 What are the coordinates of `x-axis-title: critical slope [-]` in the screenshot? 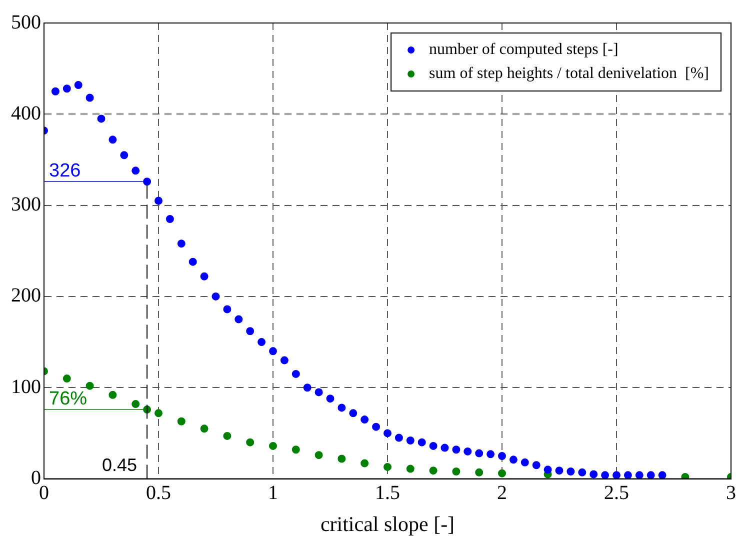 It's located at (387, 524).